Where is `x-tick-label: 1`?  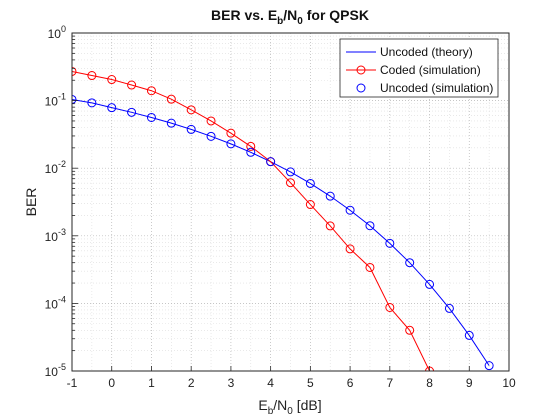 x-tick-label: 1 is located at coordinates (151, 383).